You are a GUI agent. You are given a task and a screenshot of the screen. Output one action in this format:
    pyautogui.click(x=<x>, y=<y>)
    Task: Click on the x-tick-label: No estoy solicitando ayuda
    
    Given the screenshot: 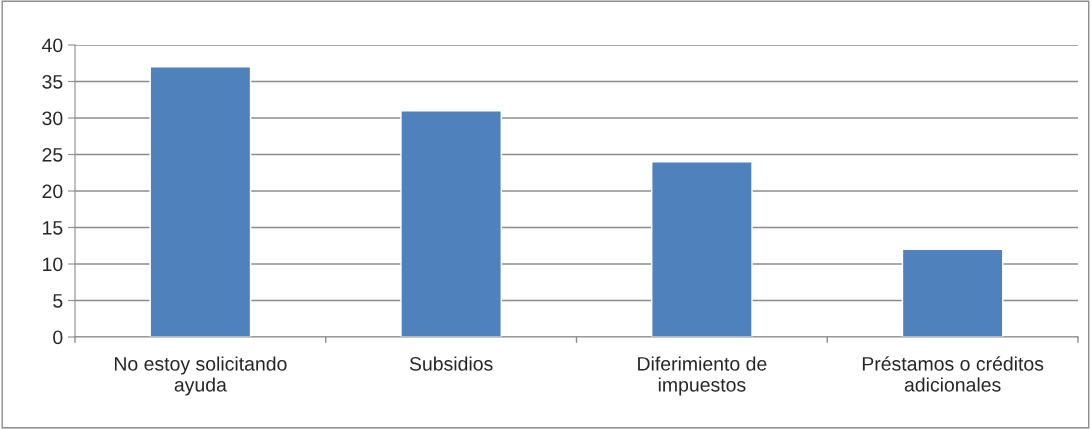 What is the action you would take?
    pyautogui.click(x=200, y=376)
    